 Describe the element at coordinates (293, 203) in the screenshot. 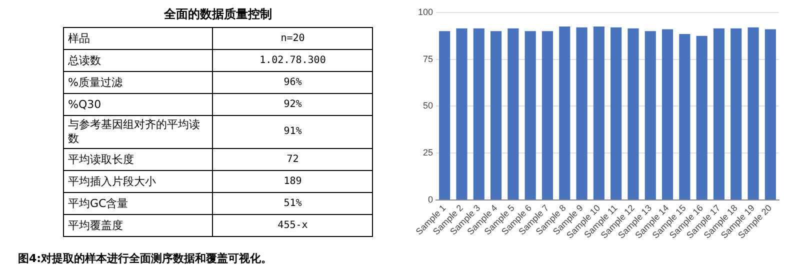

I see `text: 51%` at that location.